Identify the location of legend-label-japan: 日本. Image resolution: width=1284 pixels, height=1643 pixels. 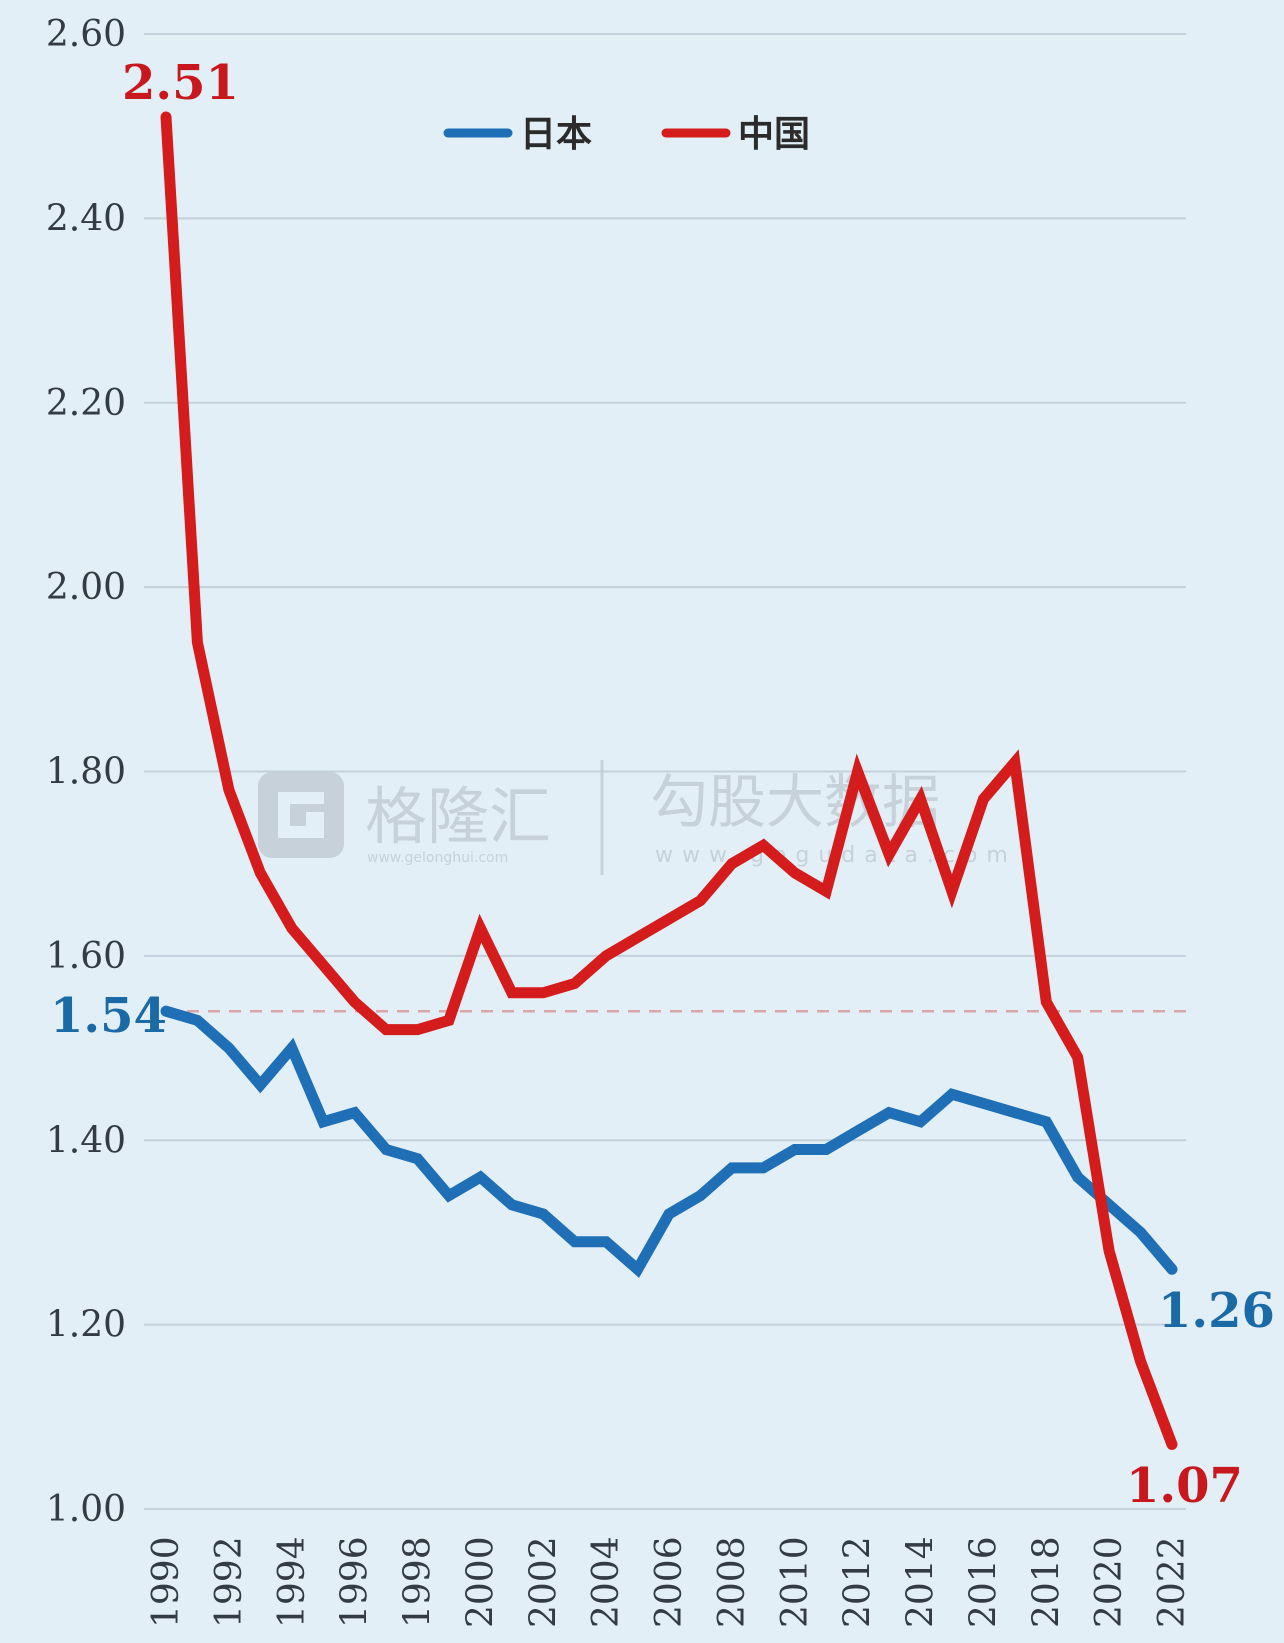
(556, 134).